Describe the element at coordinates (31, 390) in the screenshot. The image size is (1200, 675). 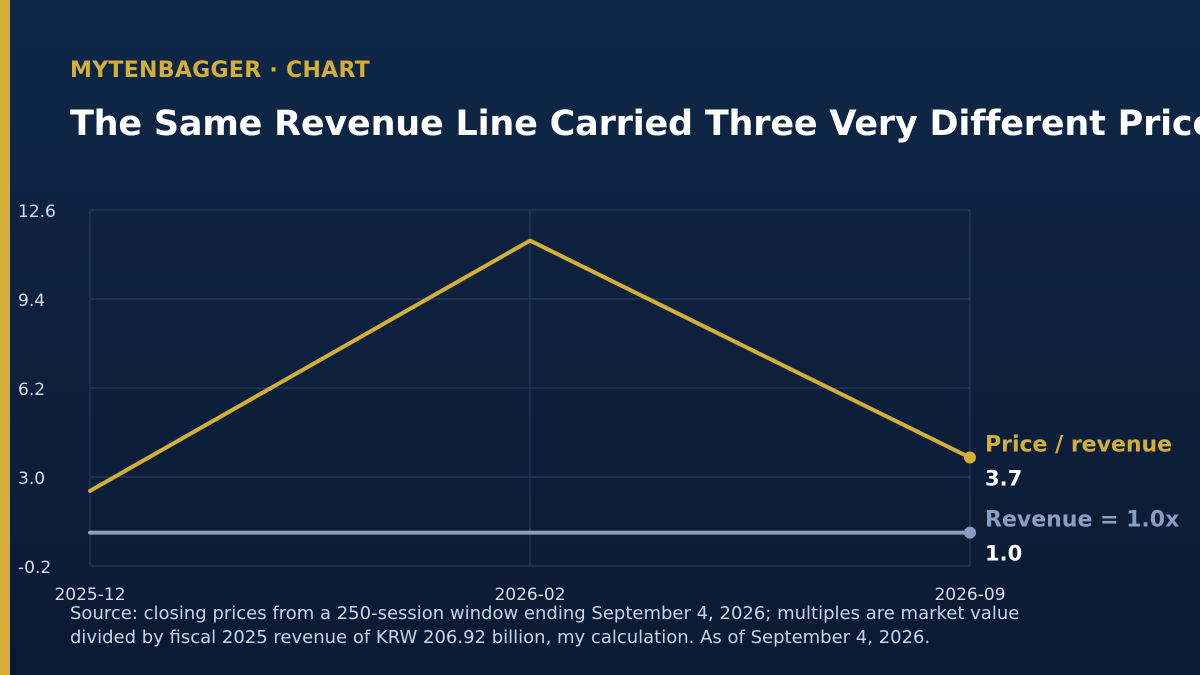
I see `y-tick-label: 6.2` at that location.